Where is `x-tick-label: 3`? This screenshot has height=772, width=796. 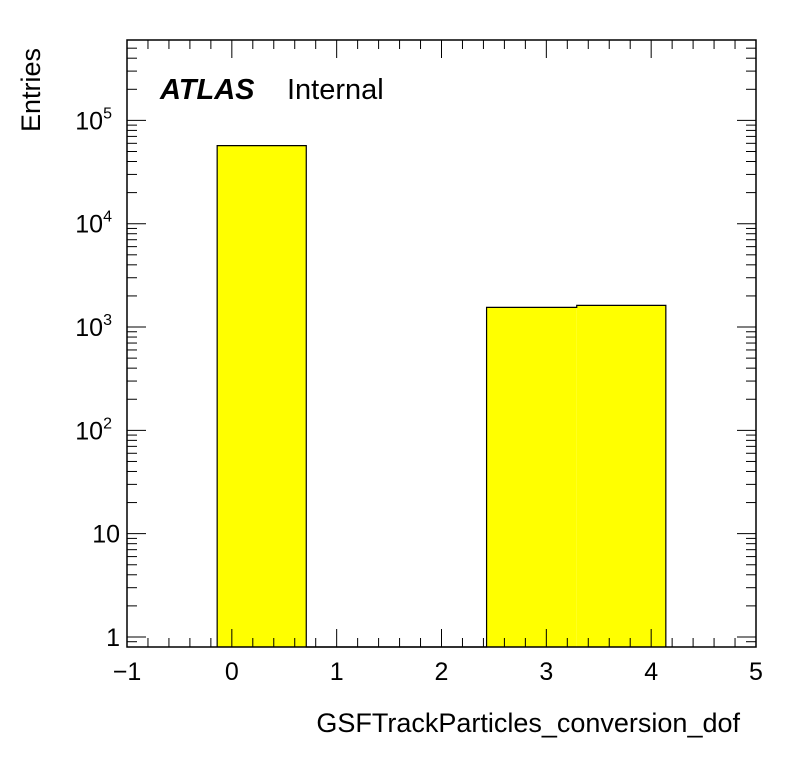
x-tick-label: 3 is located at coordinates (546, 672).